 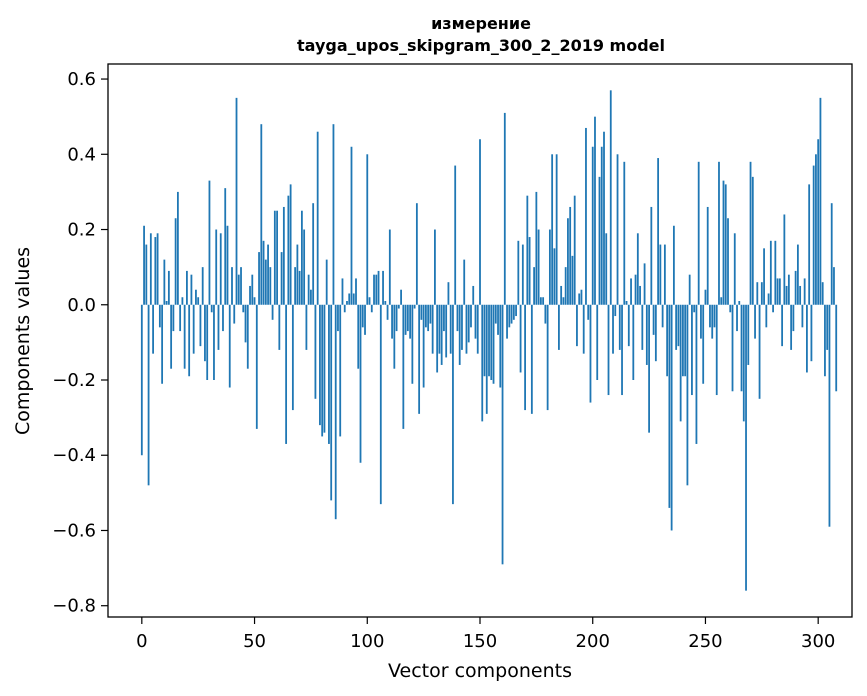 What do you see at coordinates (818, 641) in the screenshot?
I see `x-tick-label: 300` at bounding box center [818, 641].